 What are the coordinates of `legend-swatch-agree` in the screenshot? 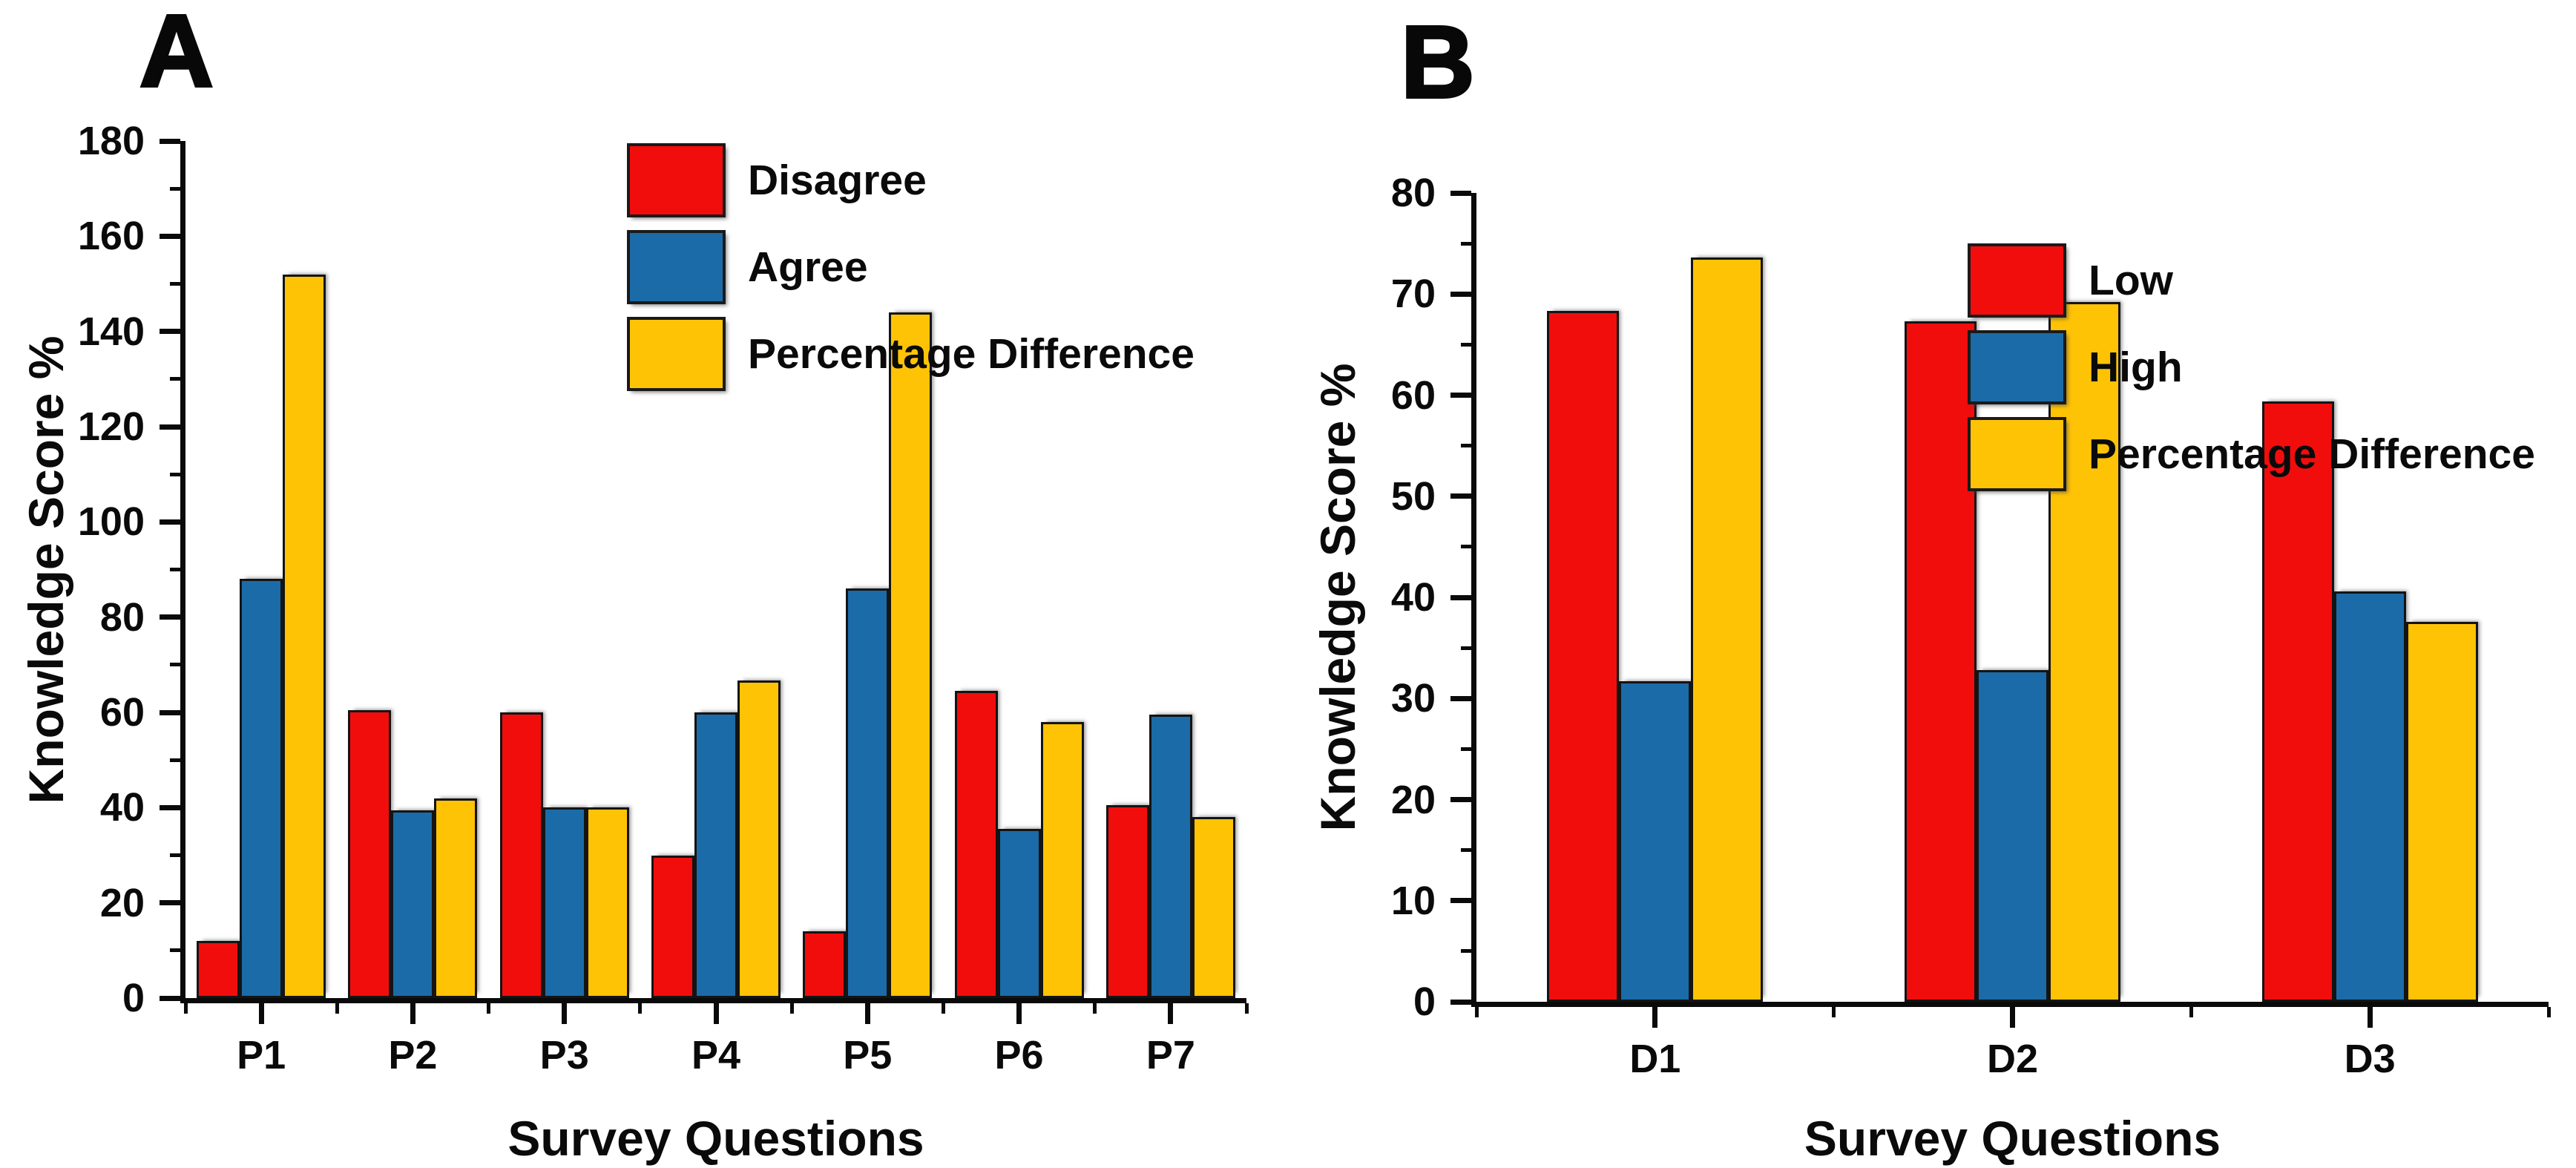 It's located at (676, 267).